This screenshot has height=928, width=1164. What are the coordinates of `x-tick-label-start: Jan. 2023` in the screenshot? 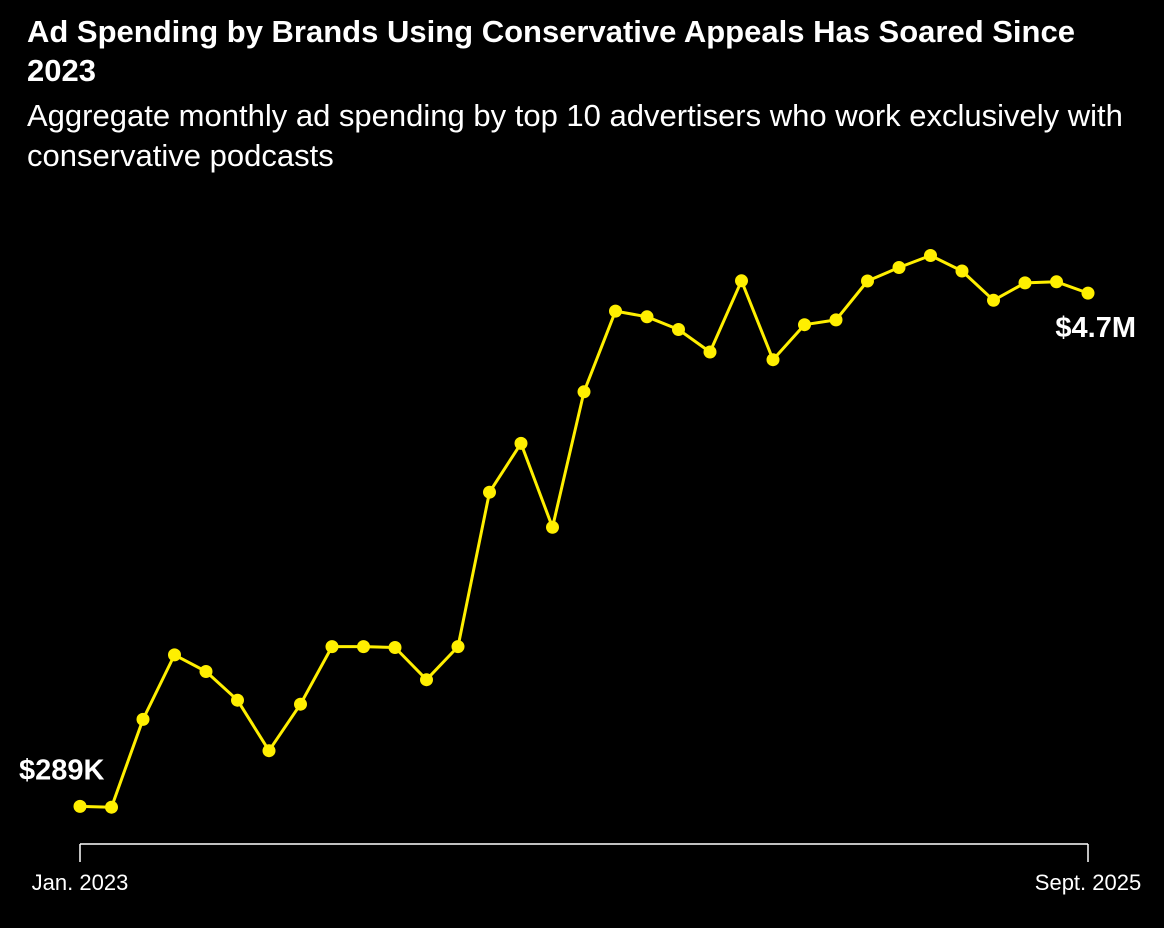 It's located at (80, 882).